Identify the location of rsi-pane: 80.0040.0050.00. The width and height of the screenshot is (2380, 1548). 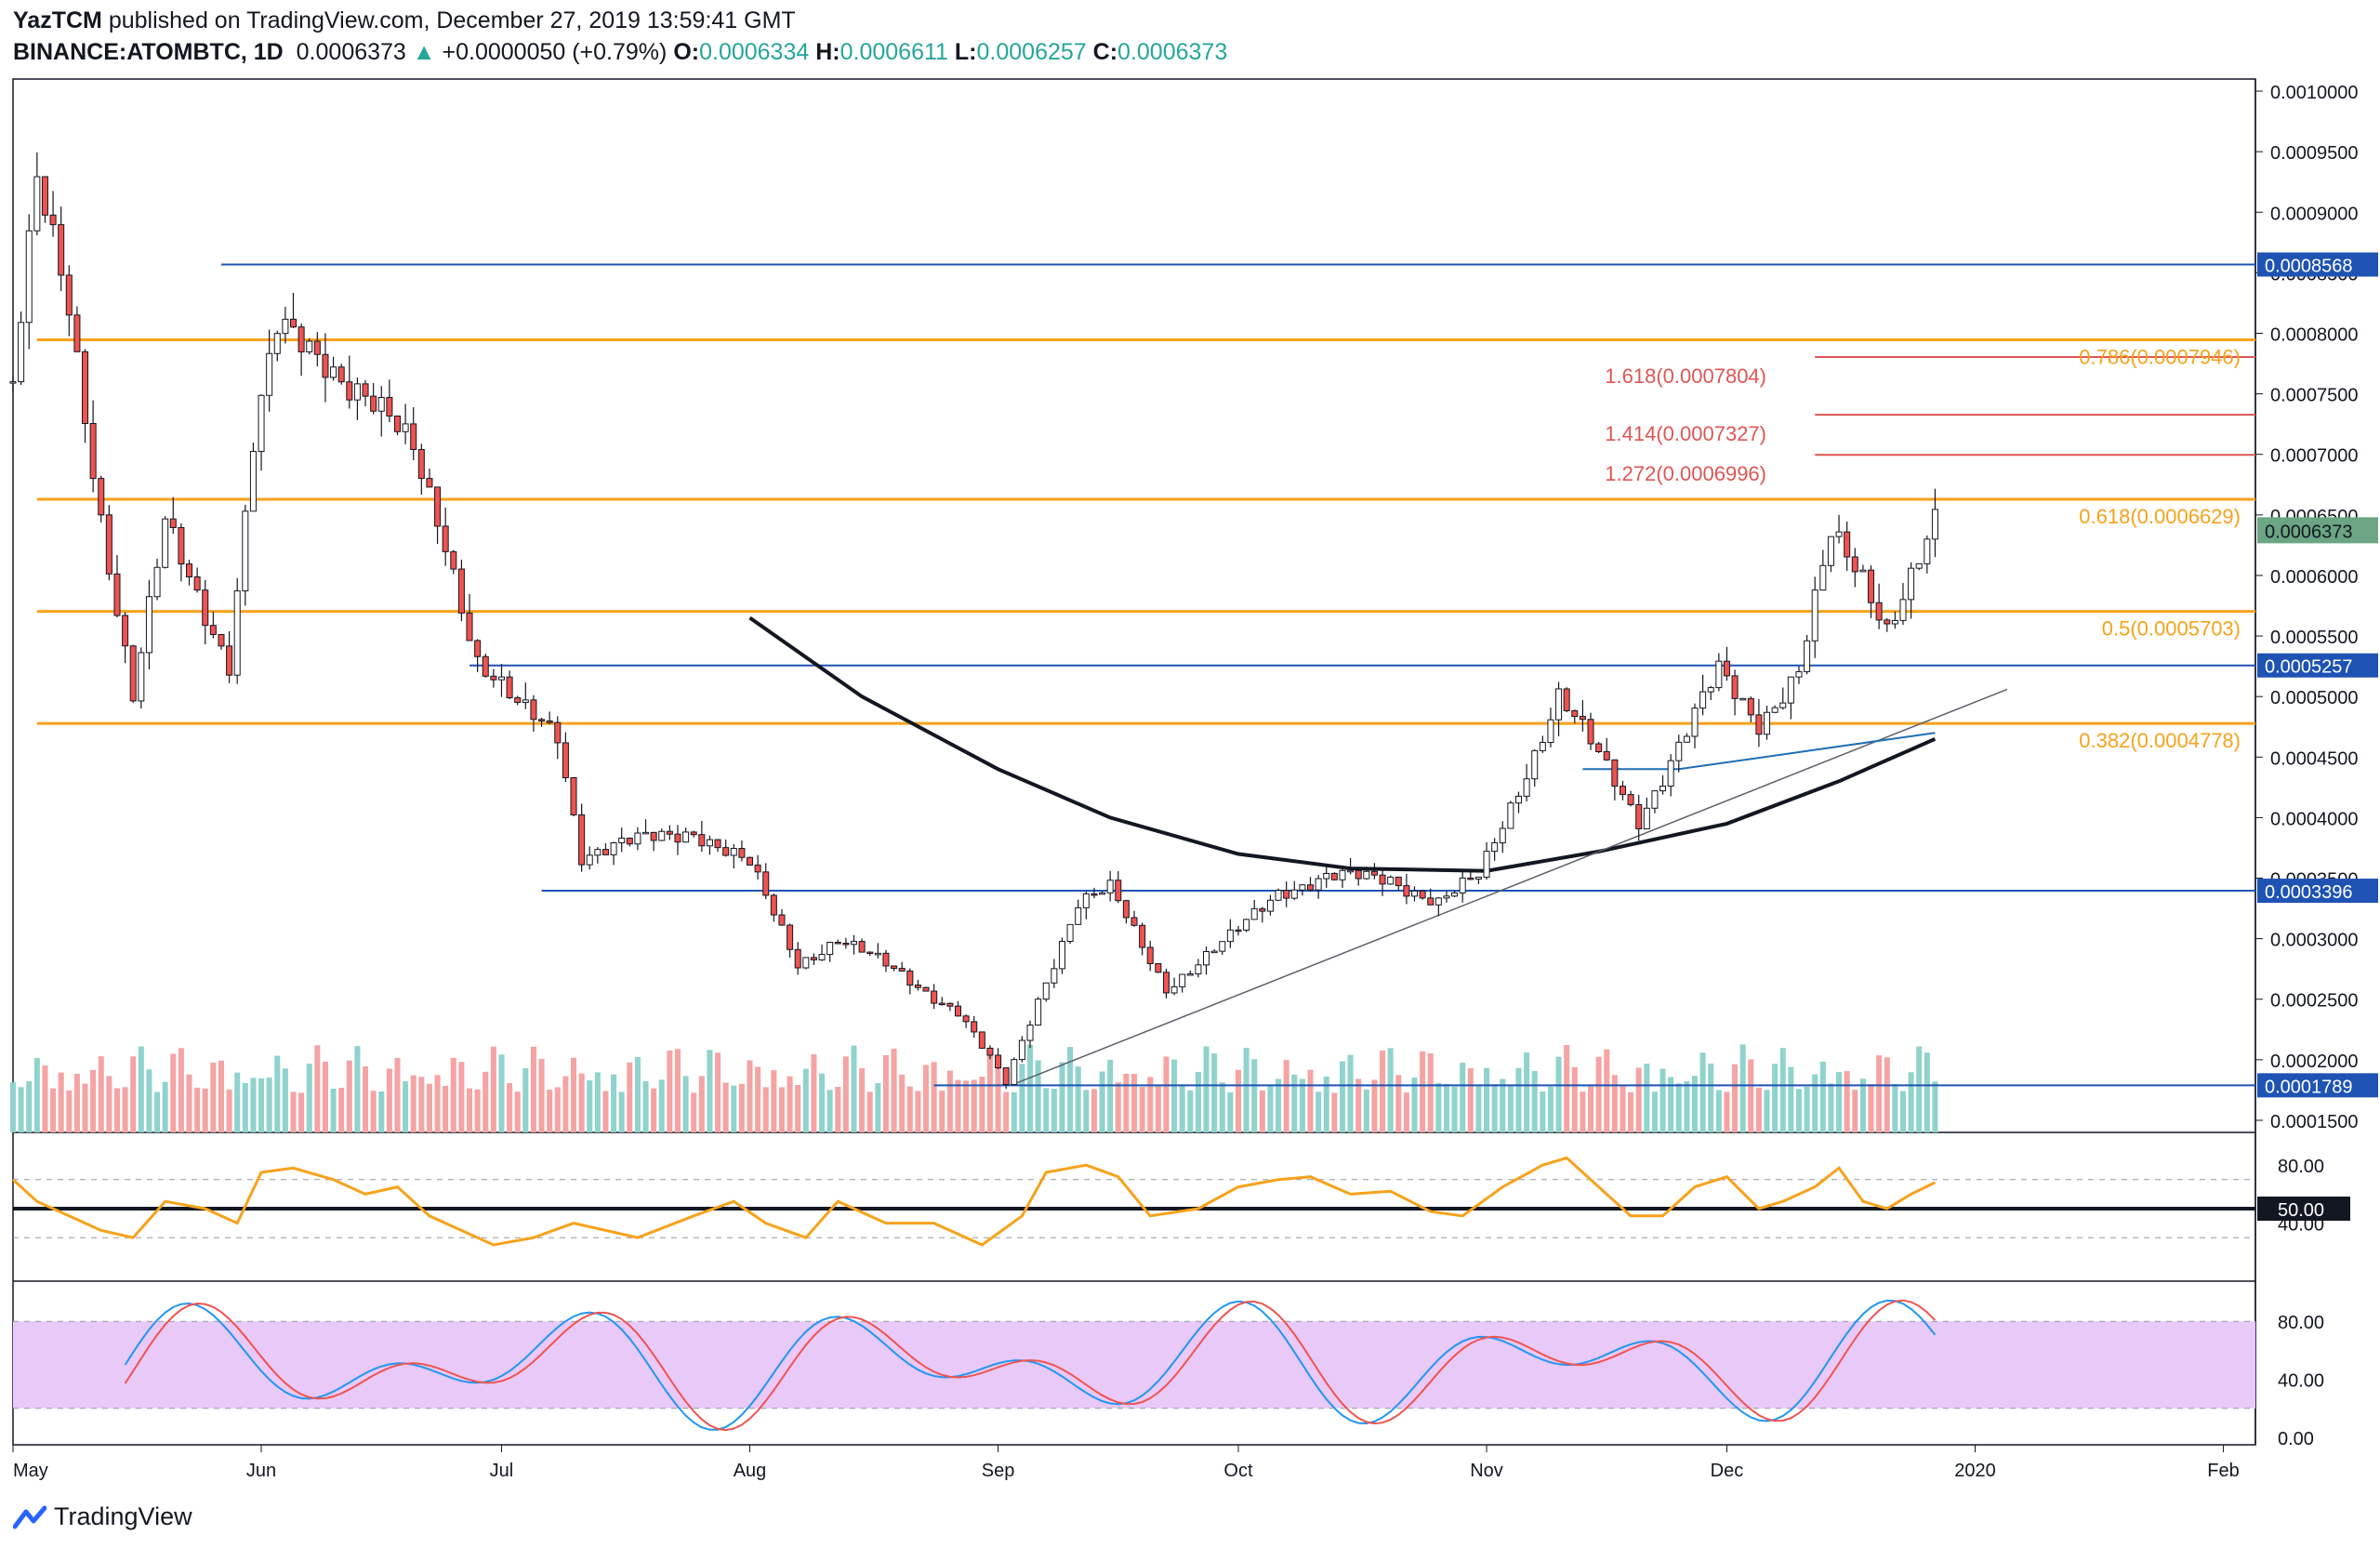
(1180, 1201).